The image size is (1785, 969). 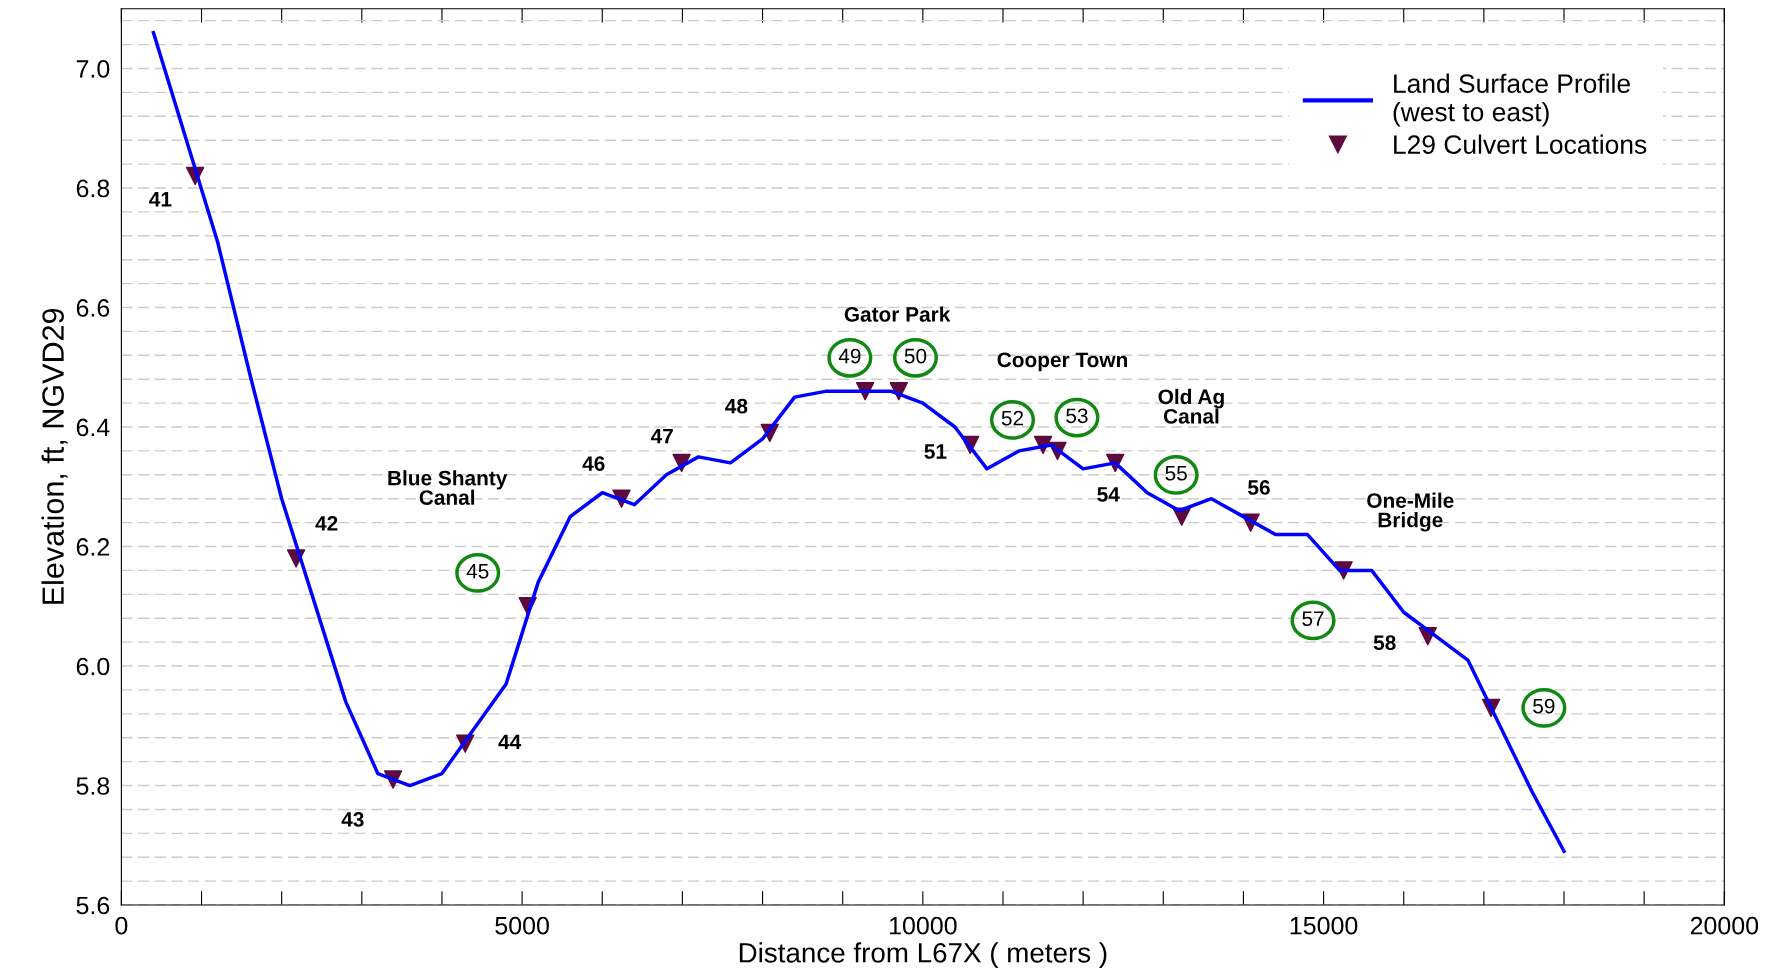 I want to click on legend-label: Land Surface Profile (west to east), so click(x=1511, y=100).